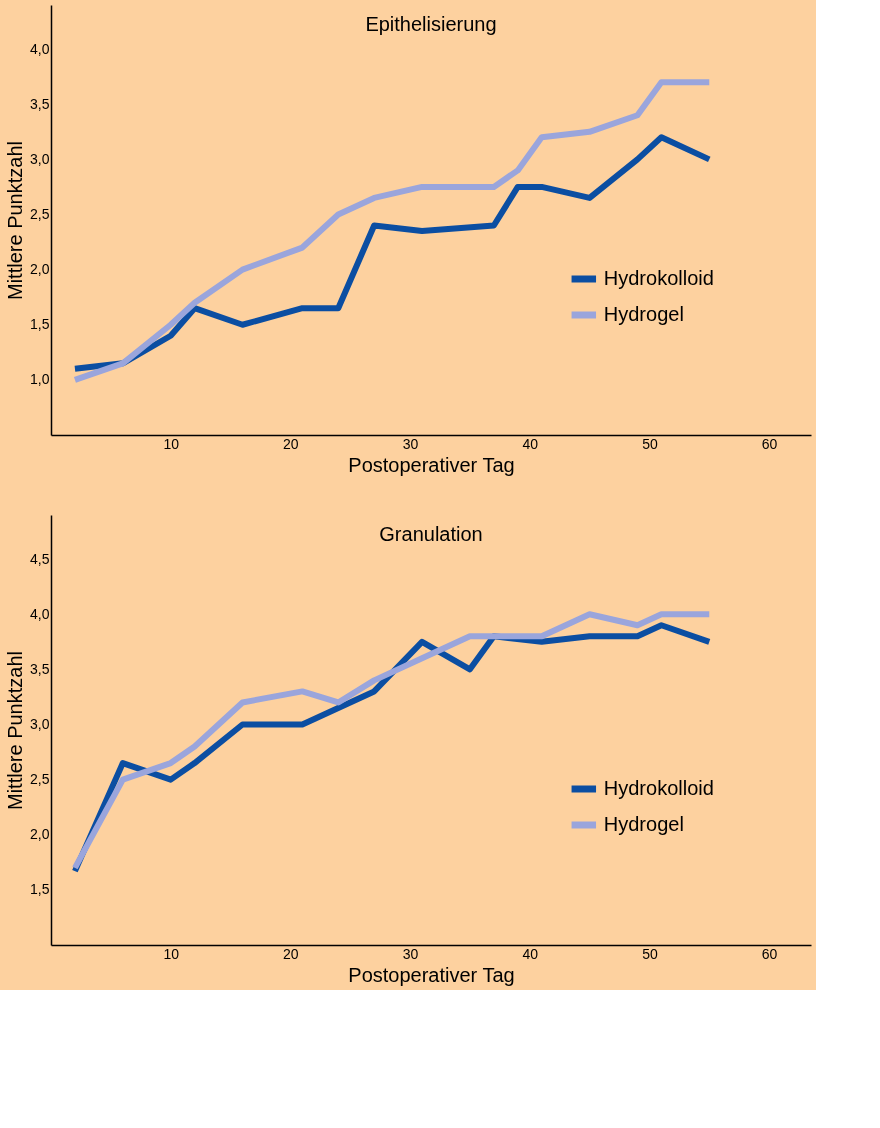  Describe the element at coordinates (40, 379) in the screenshot. I see `y-tick-label: 1,0` at that location.